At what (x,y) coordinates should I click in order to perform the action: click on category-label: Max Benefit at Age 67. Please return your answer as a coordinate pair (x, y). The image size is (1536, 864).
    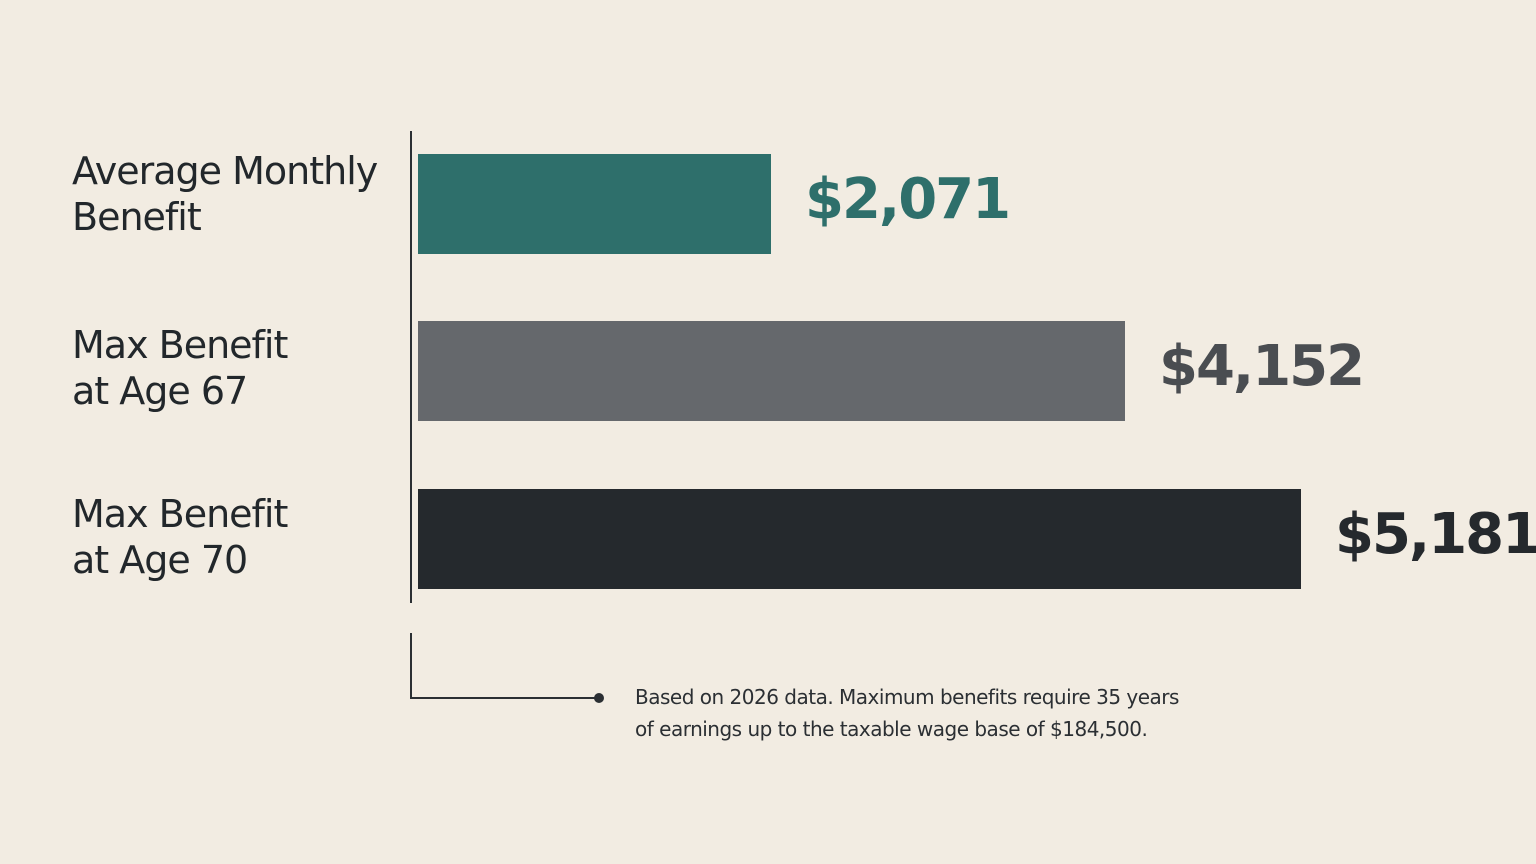
    Looking at the image, I should click on (180, 368).